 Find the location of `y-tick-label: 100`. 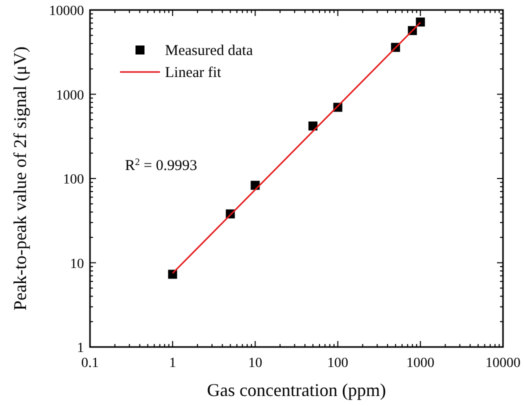

y-tick-label: 100 is located at coordinates (73, 180).